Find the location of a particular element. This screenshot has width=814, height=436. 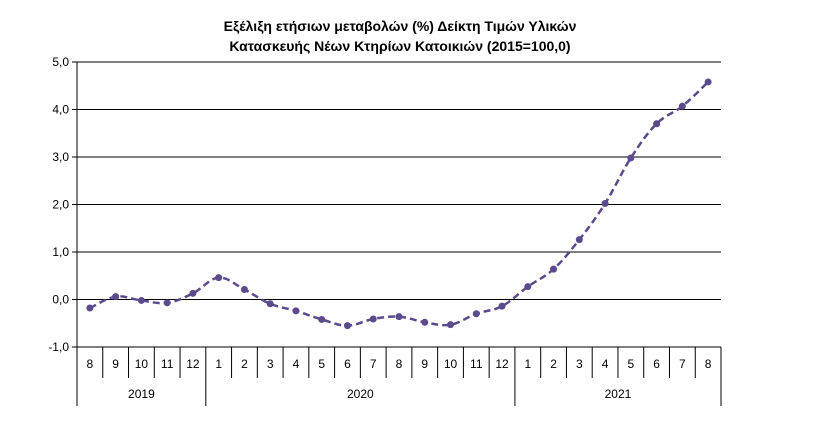

x-year-label: 2019 is located at coordinates (141, 394).